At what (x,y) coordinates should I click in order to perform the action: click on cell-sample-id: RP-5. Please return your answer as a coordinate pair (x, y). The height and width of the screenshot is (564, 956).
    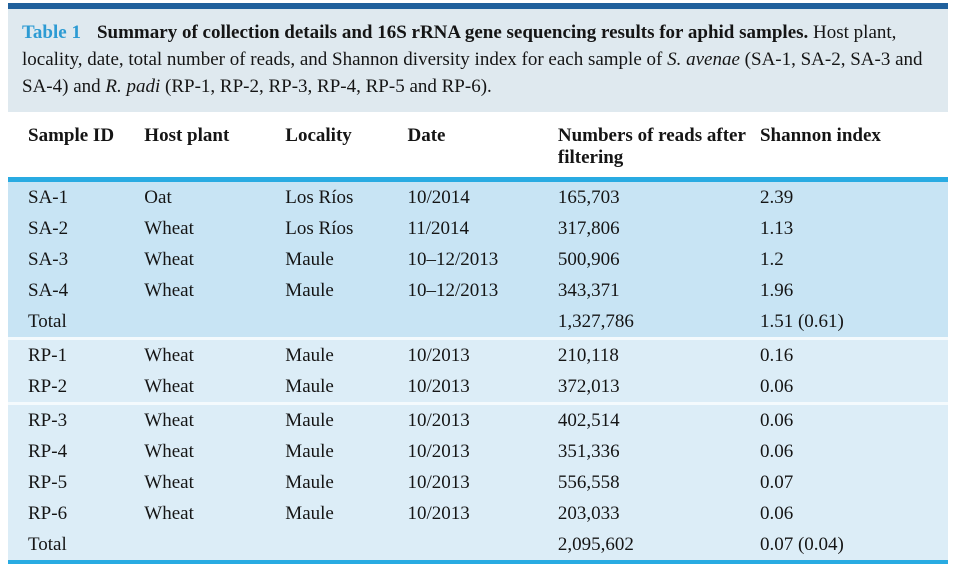
    Looking at the image, I should click on (76, 482).